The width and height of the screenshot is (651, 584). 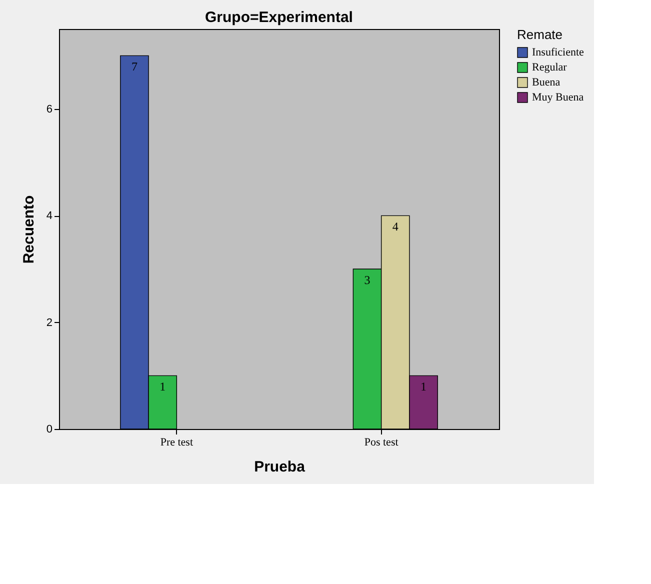 What do you see at coordinates (558, 52) in the screenshot?
I see `legend-label: Insuficiente` at bounding box center [558, 52].